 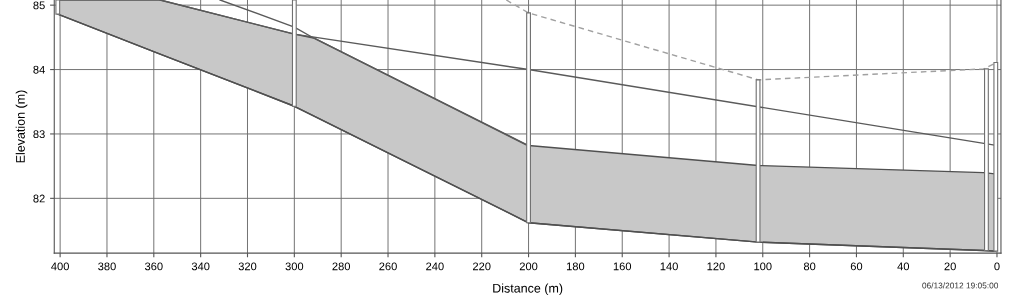 What do you see at coordinates (200, 266) in the screenshot?
I see `x-tick-label: 340` at bounding box center [200, 266].